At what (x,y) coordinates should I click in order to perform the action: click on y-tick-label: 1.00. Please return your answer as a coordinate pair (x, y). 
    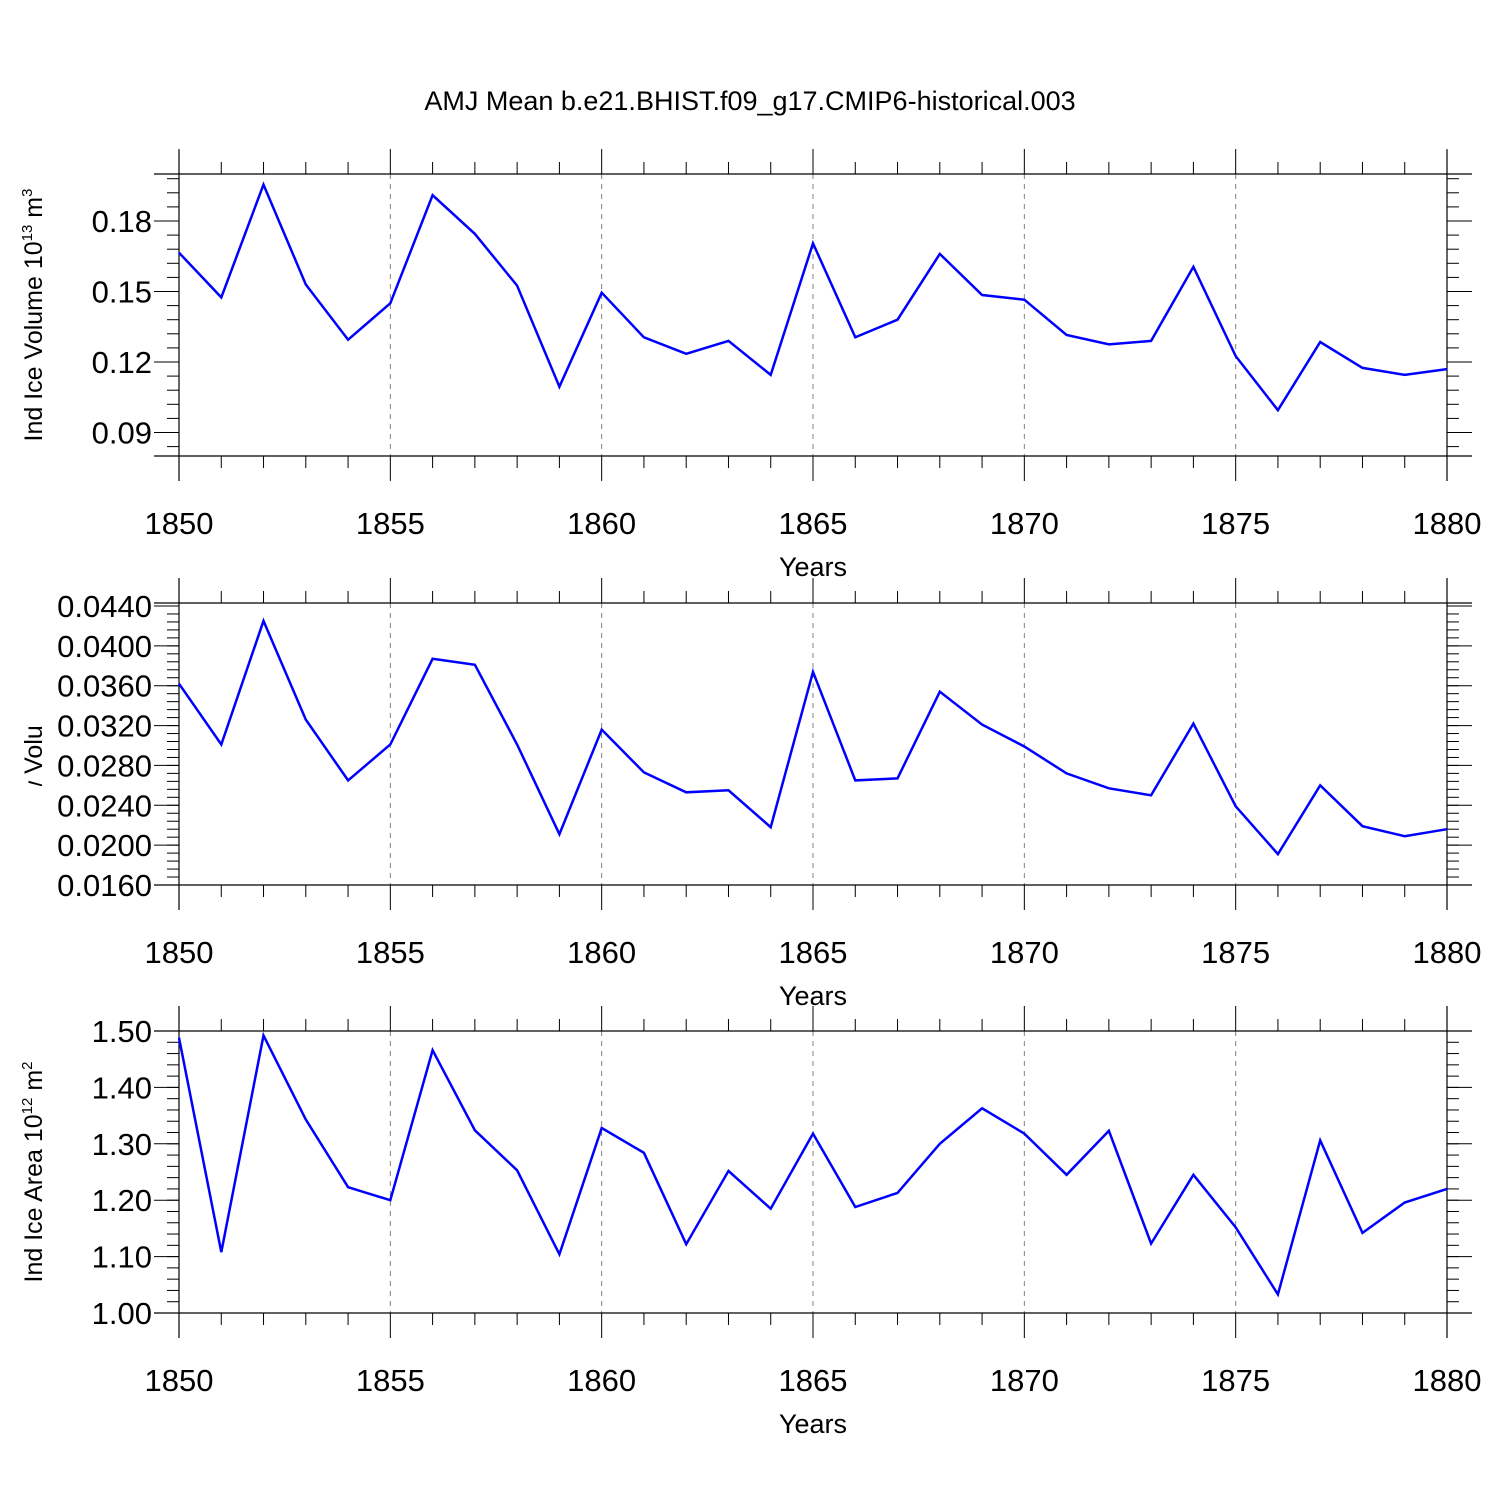
    Looking at the image, I should click on (122, 1313).